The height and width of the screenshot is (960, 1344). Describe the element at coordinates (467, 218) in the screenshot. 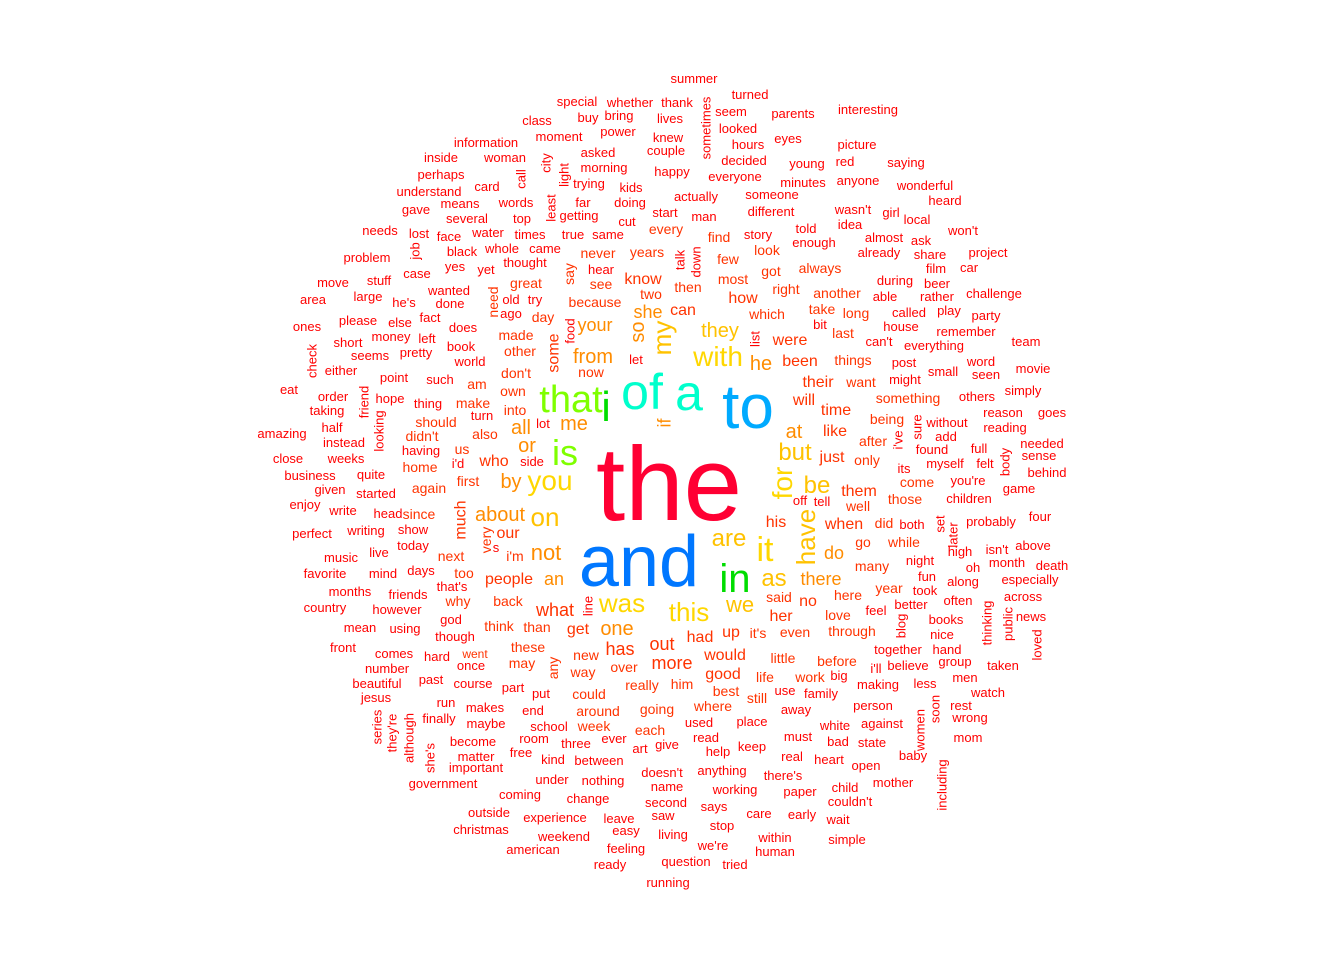

I see `cloud-word-several: several` at that location.